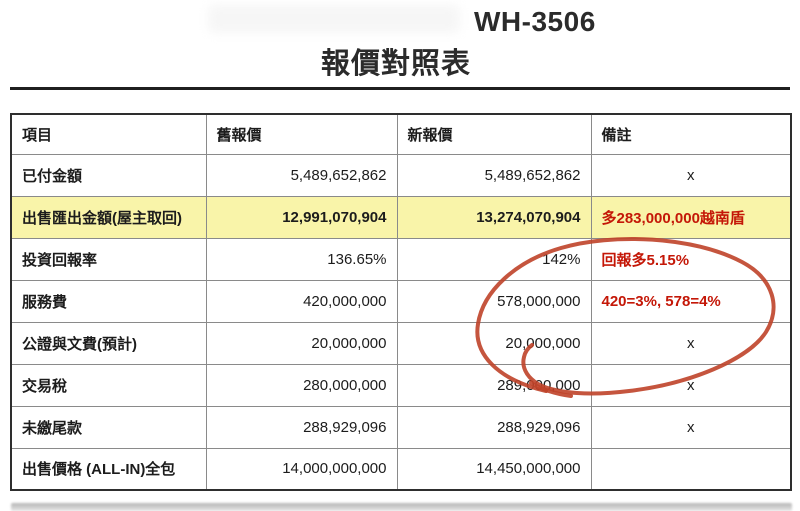  Describe the element at coordinates (108, 301) in the screenshot. I see `item-cell: 服務費` at that location.